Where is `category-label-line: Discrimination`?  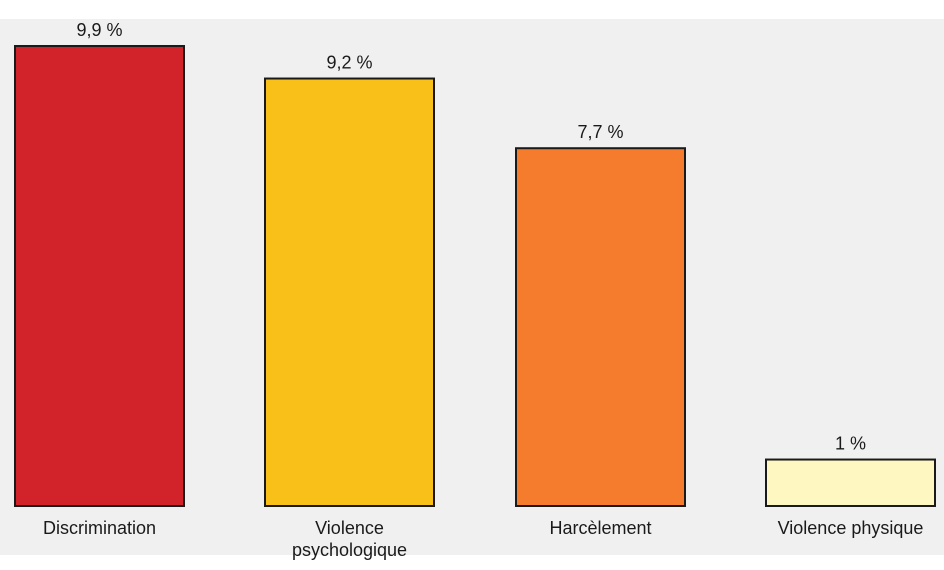
category-label-line: Discrimination is located at coordinates (99, 528).